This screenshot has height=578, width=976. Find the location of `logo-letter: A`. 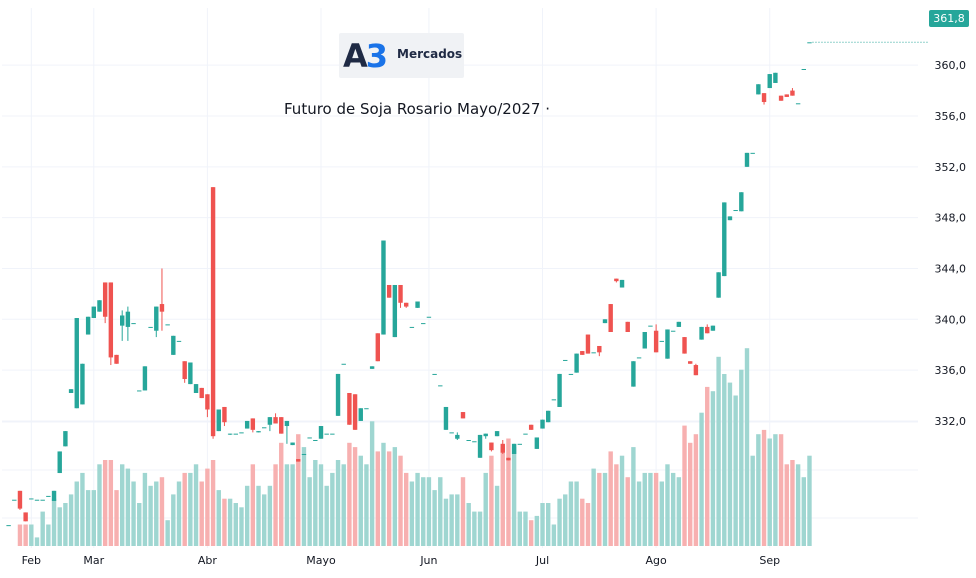

logo-letter: A is located at coordinates (355, 56).